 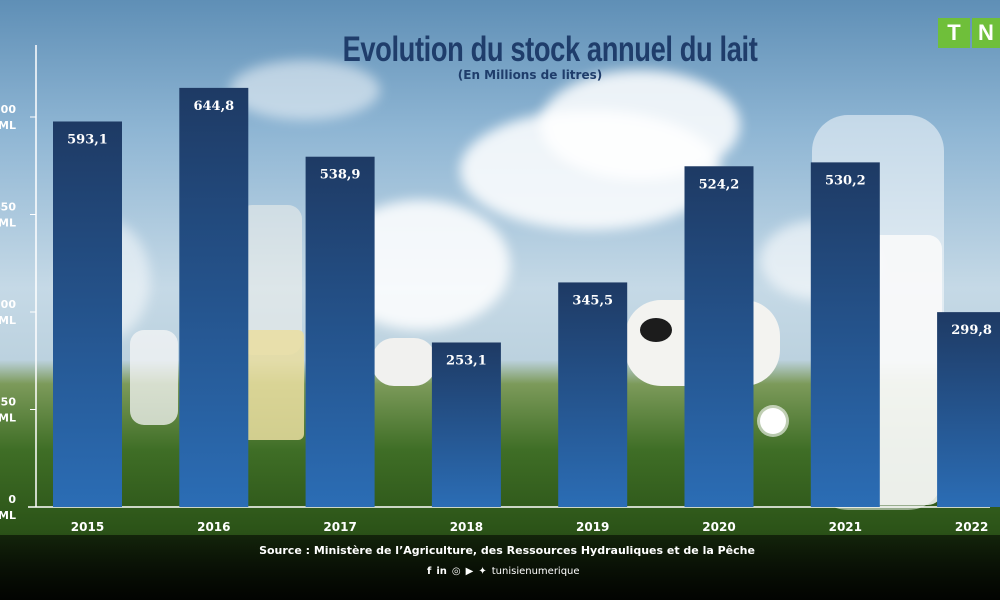 What do you see at coordinates (339, 527) in the screenshot?
I see `x-tick-label: 2017` at bounding box center [339, 527].